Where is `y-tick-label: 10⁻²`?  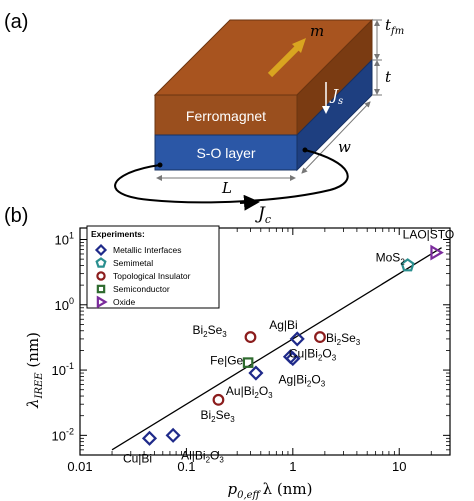 y-tick-label: 10⁻² is located at coordinates (63, 434).